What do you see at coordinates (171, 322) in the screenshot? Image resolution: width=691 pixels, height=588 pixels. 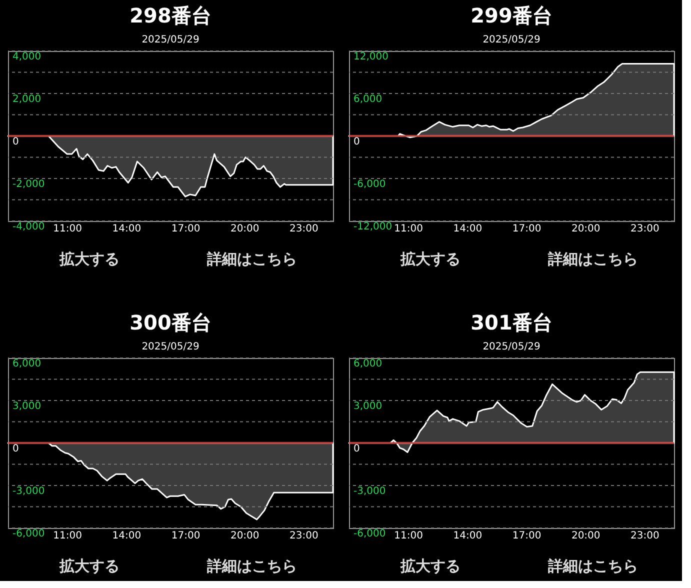 I see `chart-title: 300番台` at bounding box center [171, 322].